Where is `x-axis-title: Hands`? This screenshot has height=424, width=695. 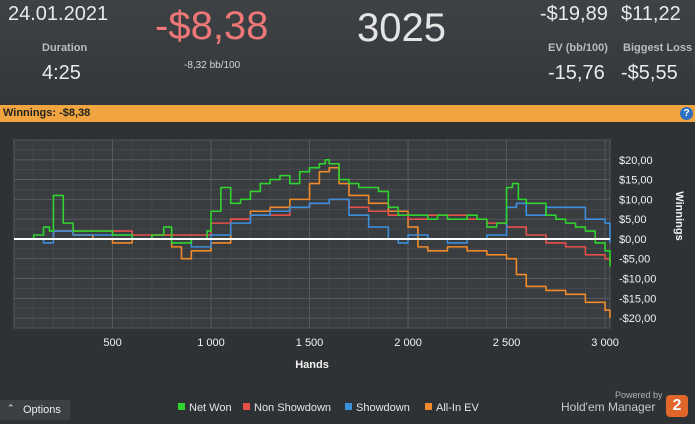
x-axis-title: Hands is located at coordinates (312, 365).